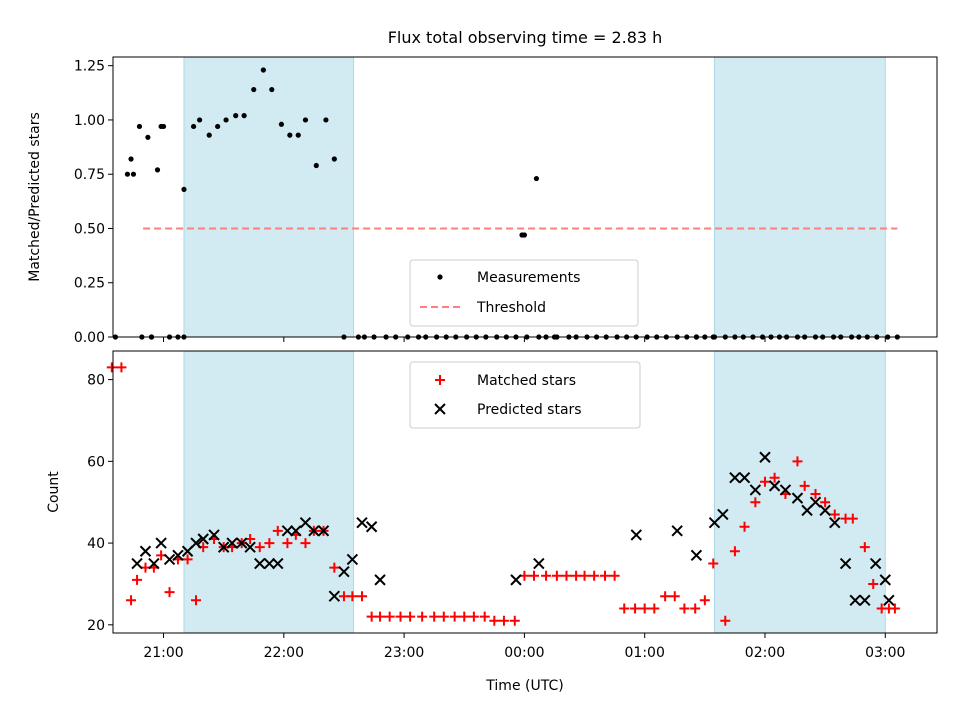 This screenshot has height=720, width=960. I want to click on x-tick-label: 00:00, so click(524, 653).